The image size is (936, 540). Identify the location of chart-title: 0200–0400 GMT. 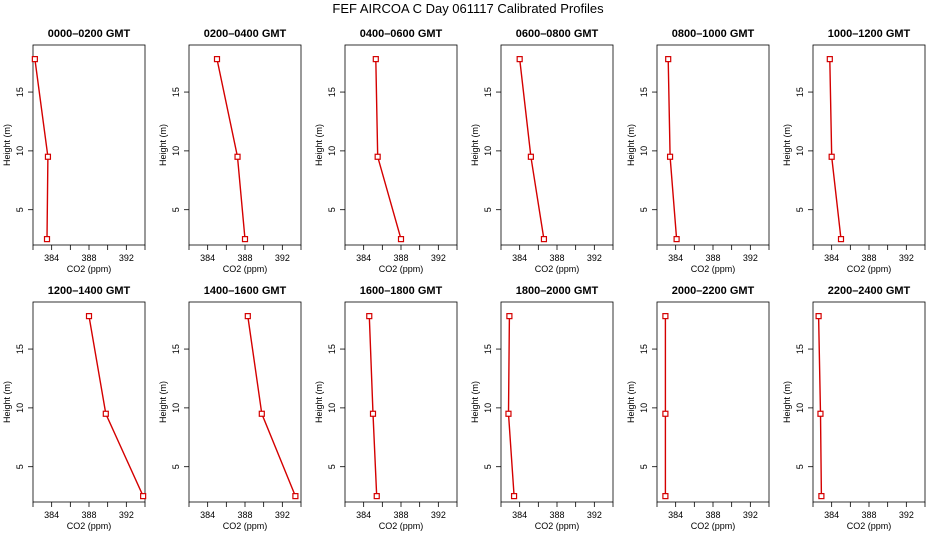
(245, 34).